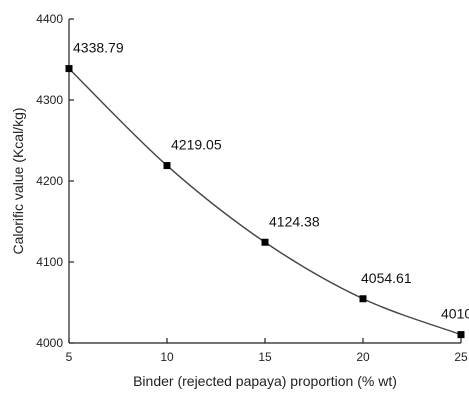 Image resolution: width=469 pixels, height=395 pixels. What do you see at coordinates (455, 314) in the screenshot?
I see `data-label: 4010.36` at bounding box center [455, 314].